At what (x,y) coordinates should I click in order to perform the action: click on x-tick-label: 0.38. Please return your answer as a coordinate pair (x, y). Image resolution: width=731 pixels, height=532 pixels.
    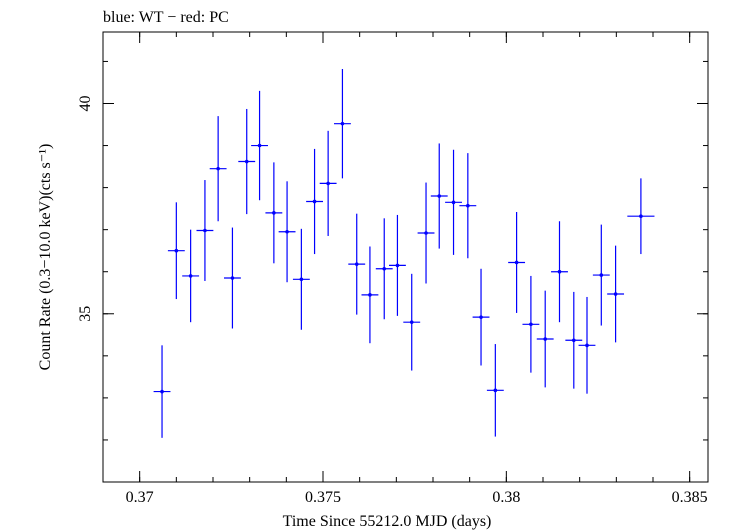
    Looking at the image, I should click on (506, 497).